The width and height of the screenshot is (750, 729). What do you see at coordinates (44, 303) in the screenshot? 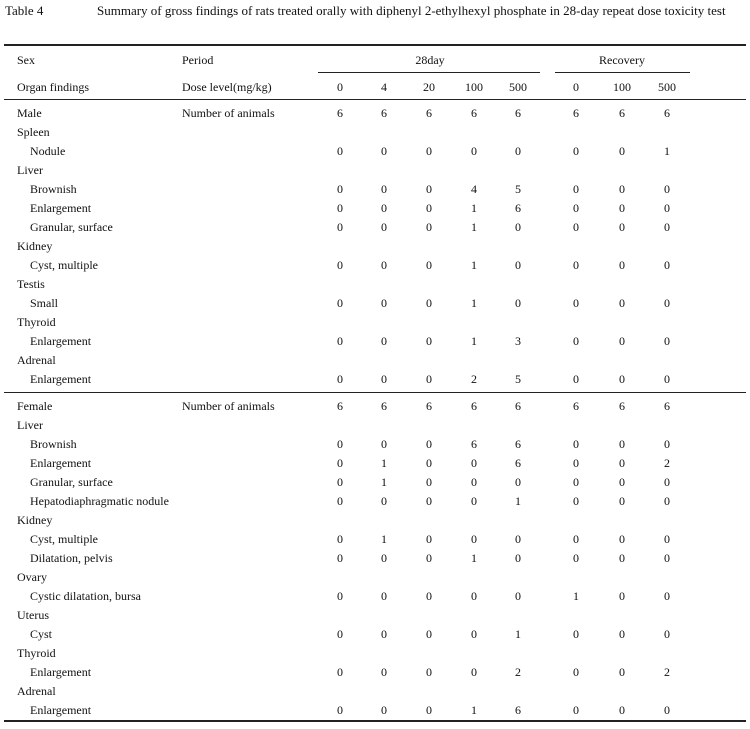
I see `finding-label: Small` at bounding box center [44, 303].